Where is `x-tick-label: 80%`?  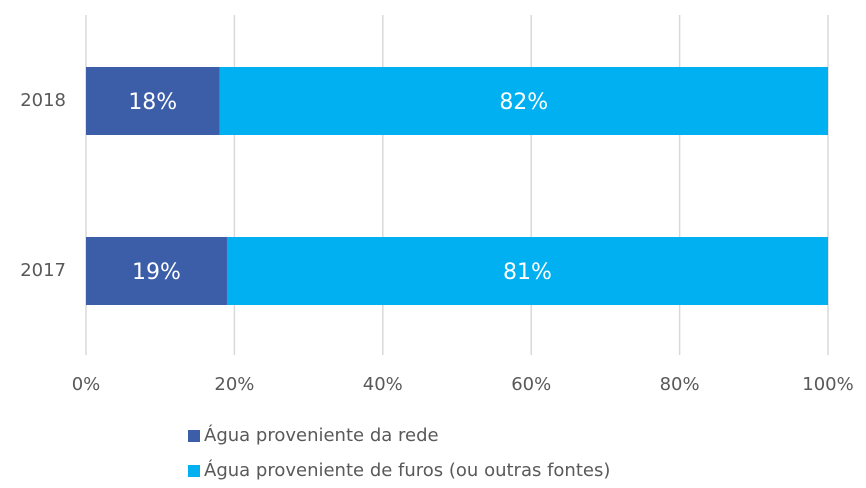
x-tick-label: 80% is located at coordinates (680, 384).